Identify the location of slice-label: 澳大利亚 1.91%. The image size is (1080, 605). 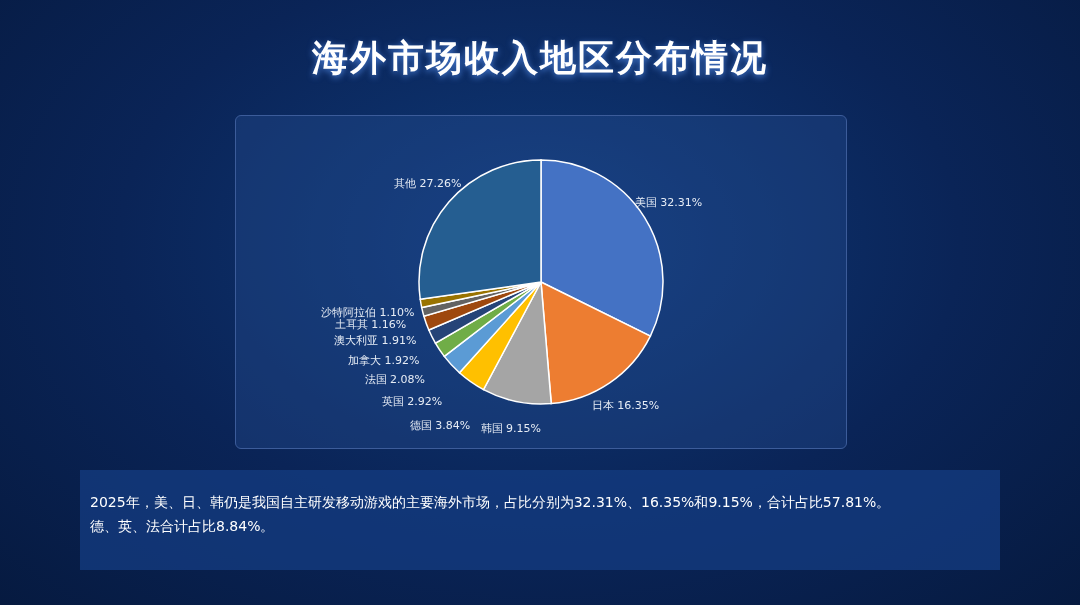
(375, 341).